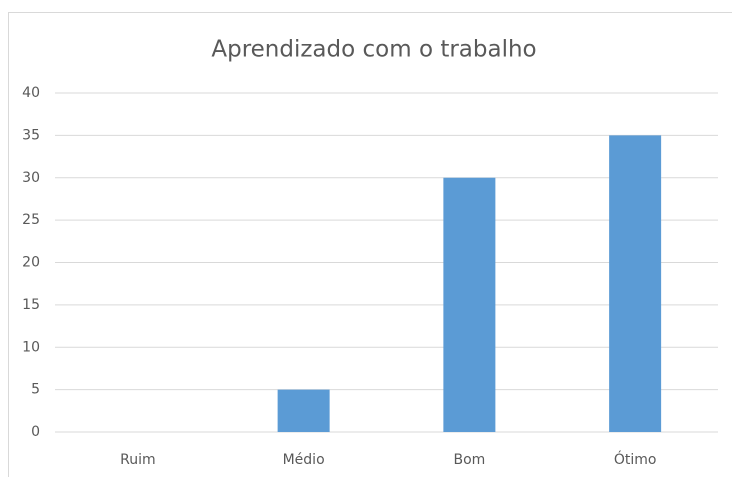  Describe the element at coordinates (31, 135) in the screenshot. I see `y-tick-label: 35` at that location.